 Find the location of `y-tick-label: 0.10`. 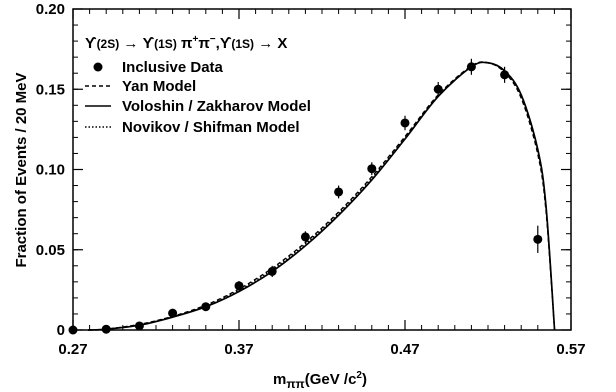

y-tick-label: 0.10 is located at coordinates (50, 170).